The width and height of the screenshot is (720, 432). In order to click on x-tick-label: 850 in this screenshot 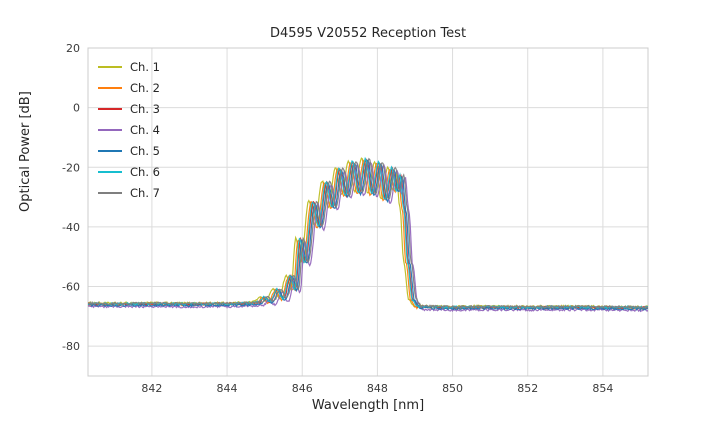, I will do `click(452, 388)`.